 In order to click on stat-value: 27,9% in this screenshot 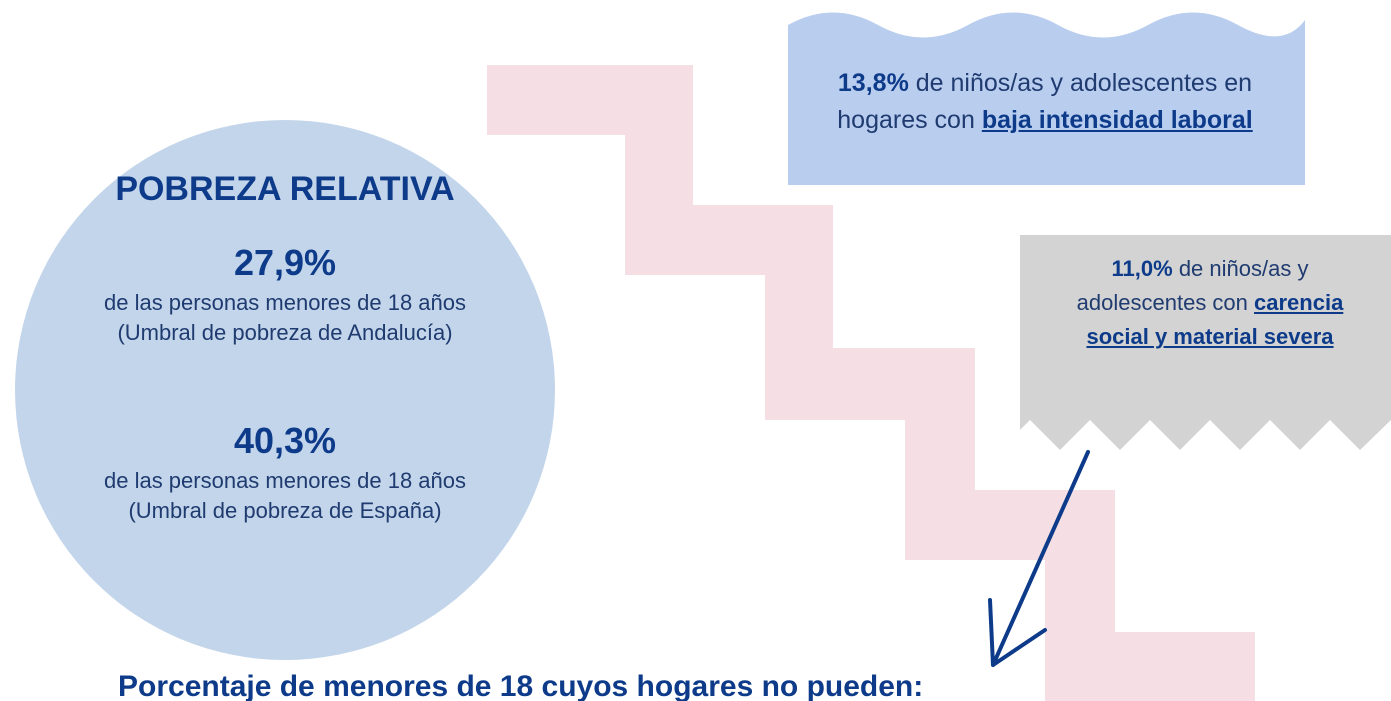, I will do `click(285, 262)`.